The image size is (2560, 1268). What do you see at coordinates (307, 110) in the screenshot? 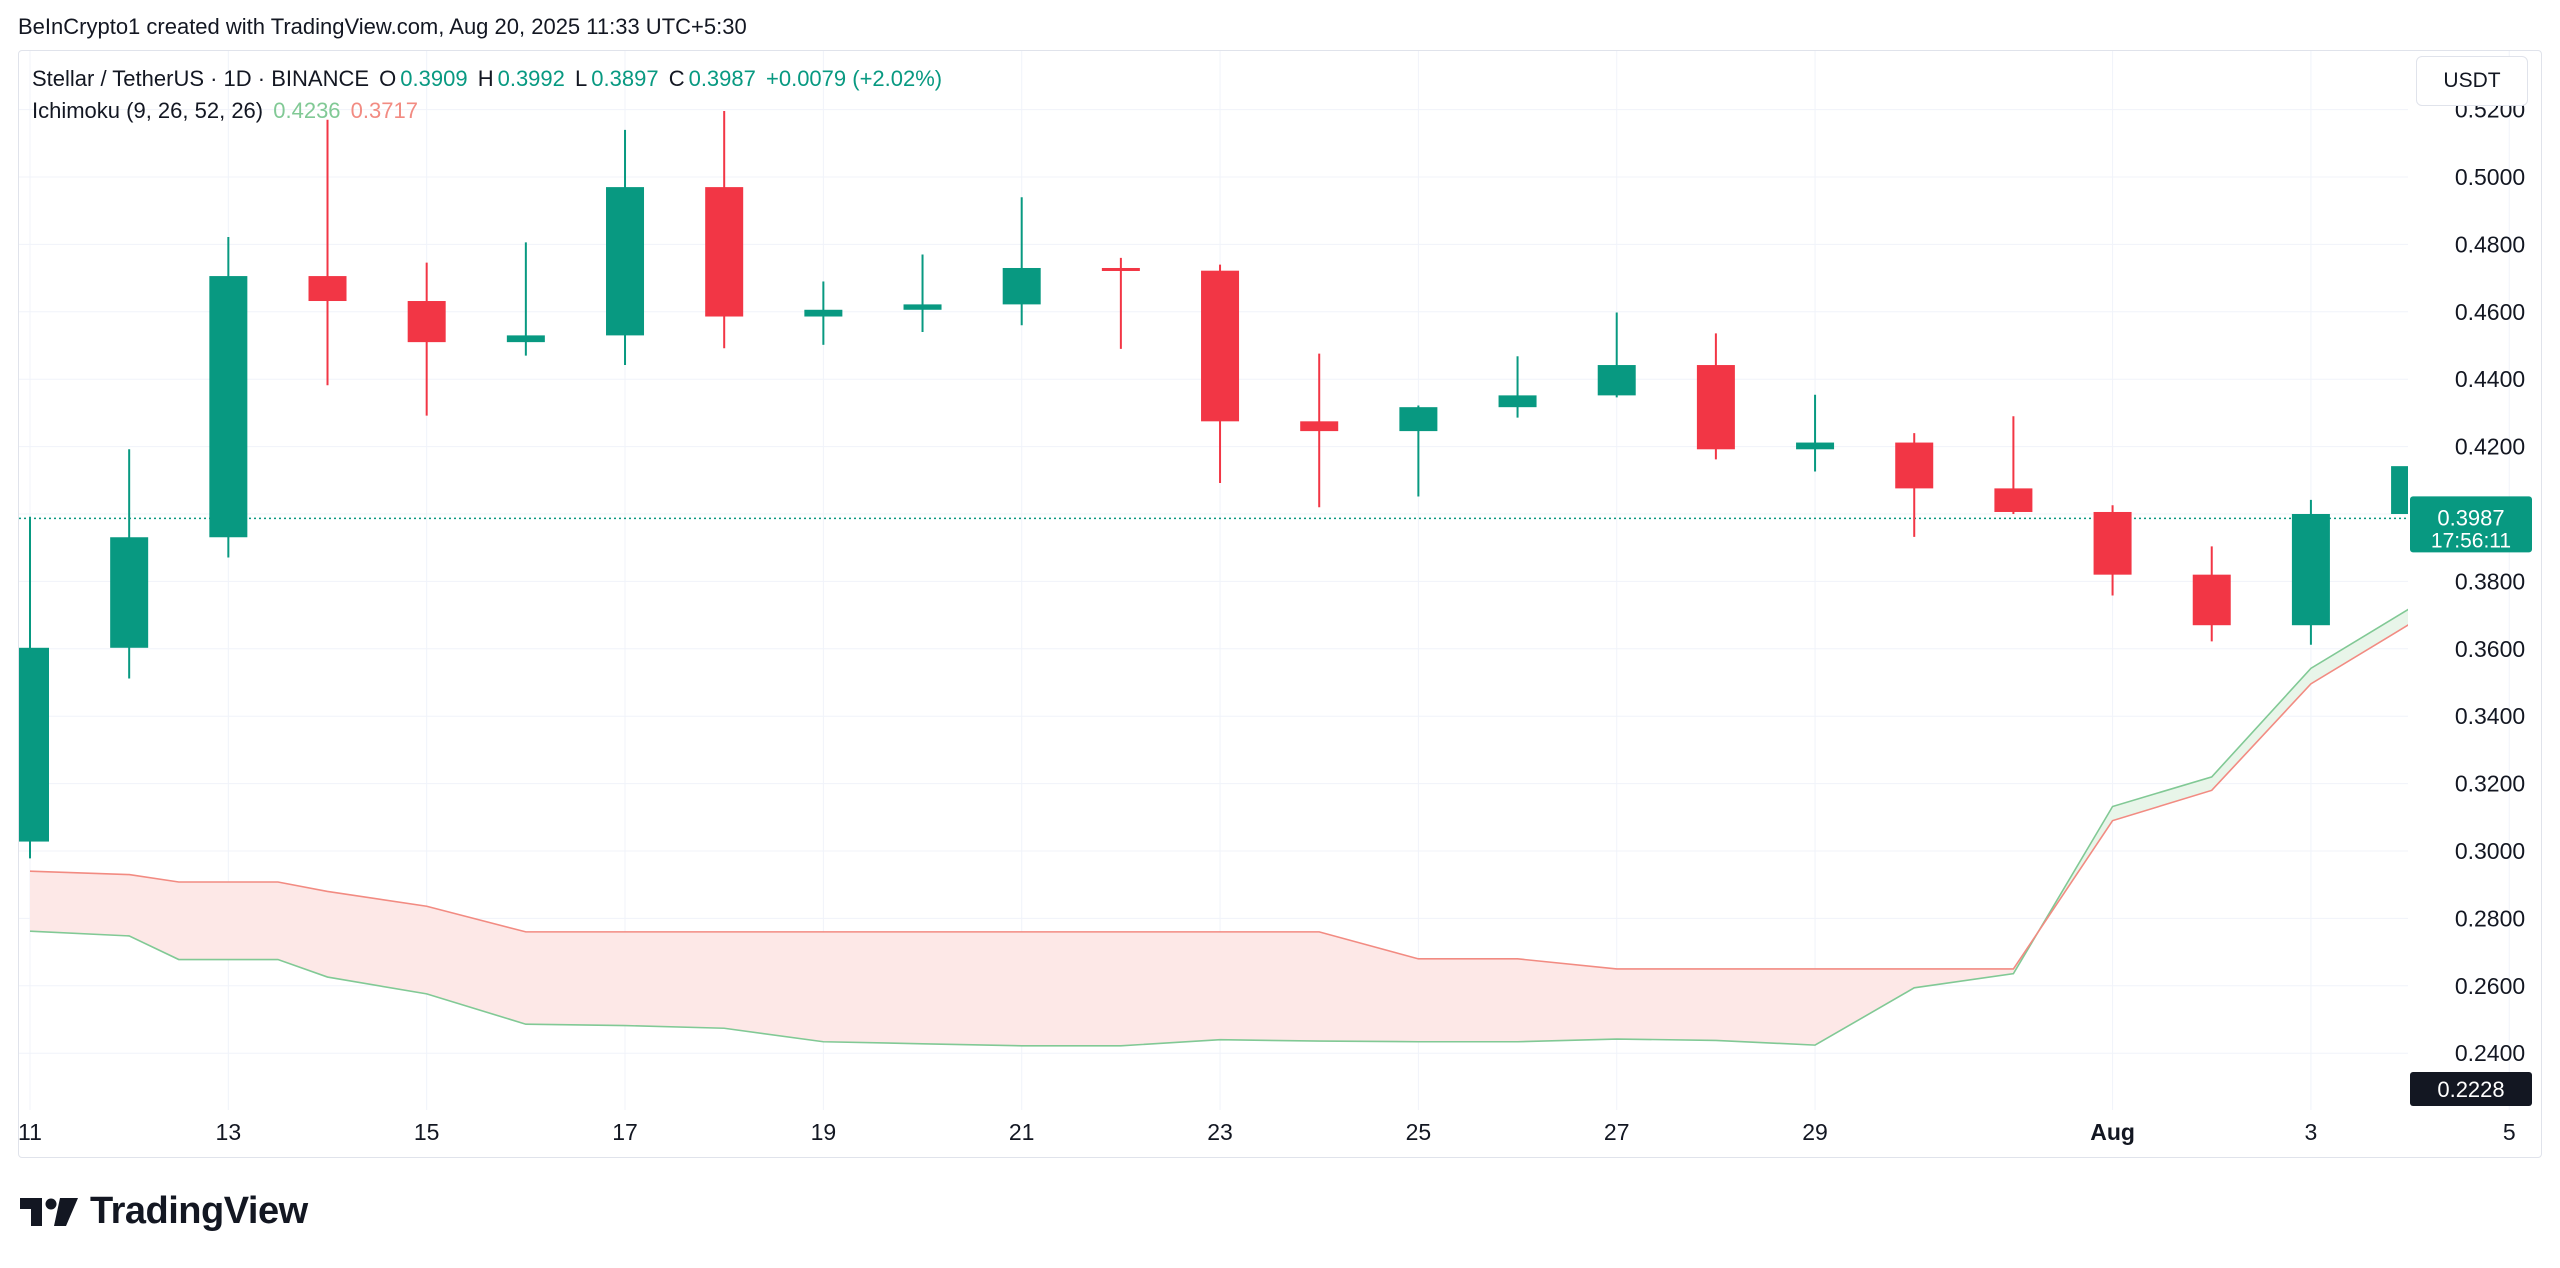
I see `indicator-span-a-value: 0.4236` at bounding box center [307, 110].